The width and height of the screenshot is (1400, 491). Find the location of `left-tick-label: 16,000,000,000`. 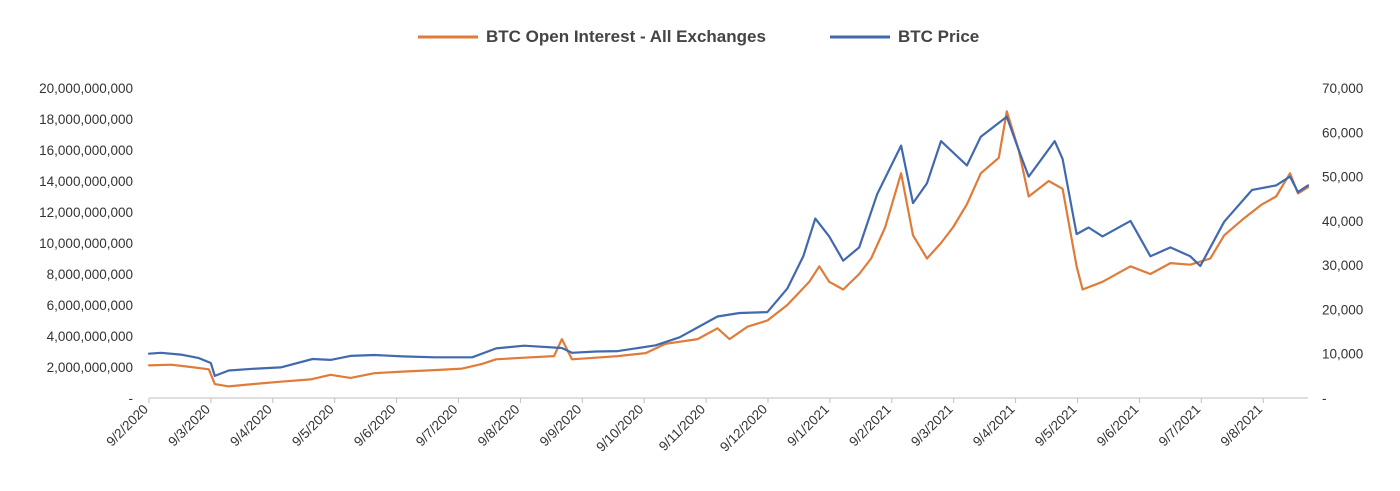

left-tick-label: 16,000,000,000 is located at coordinates (86, 150).